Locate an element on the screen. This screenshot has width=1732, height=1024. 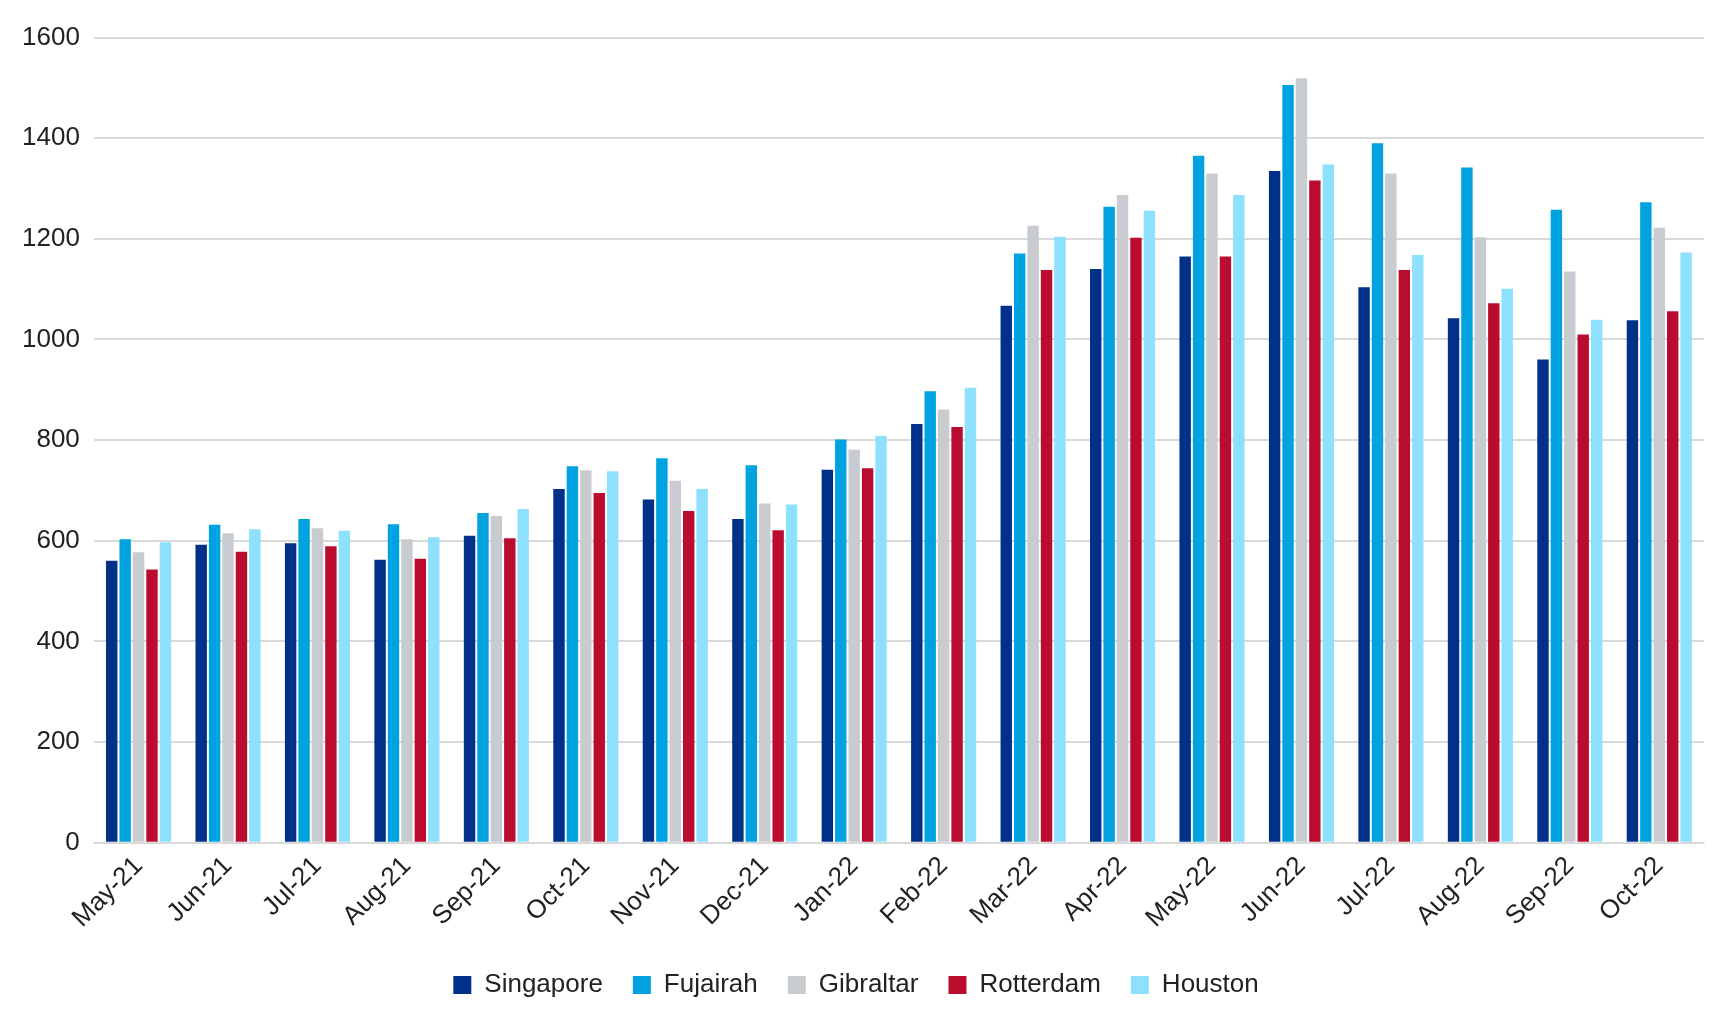
y-tick-label: 1600 is located at coordinates (51, 35).